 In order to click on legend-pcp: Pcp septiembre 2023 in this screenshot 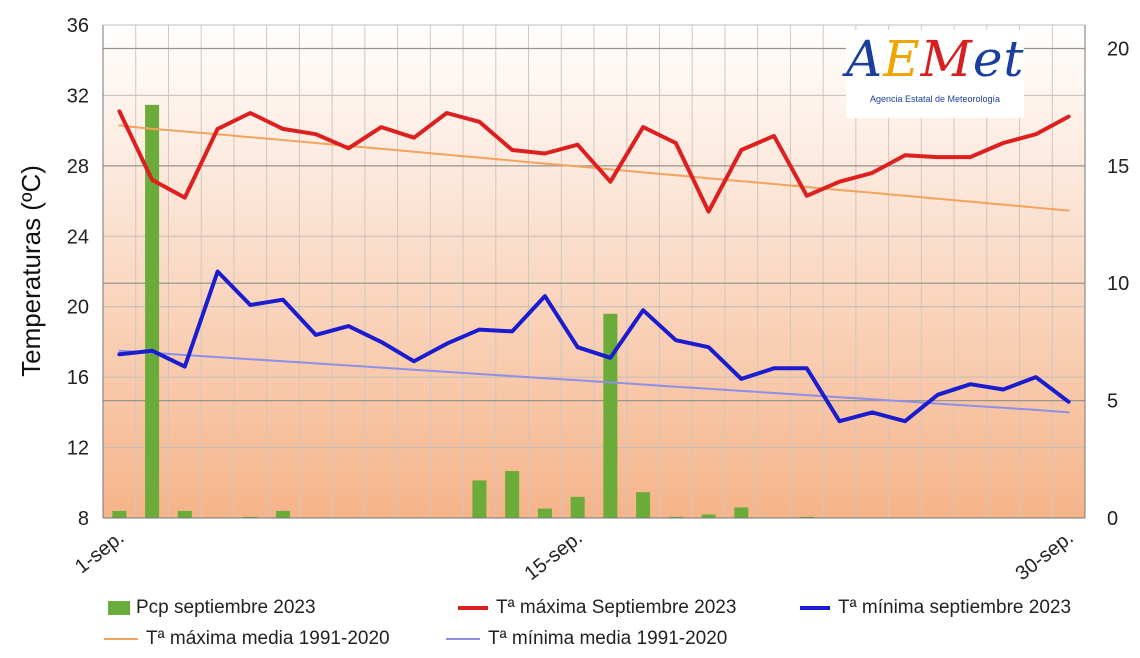, I will do `click(212, 608)`.